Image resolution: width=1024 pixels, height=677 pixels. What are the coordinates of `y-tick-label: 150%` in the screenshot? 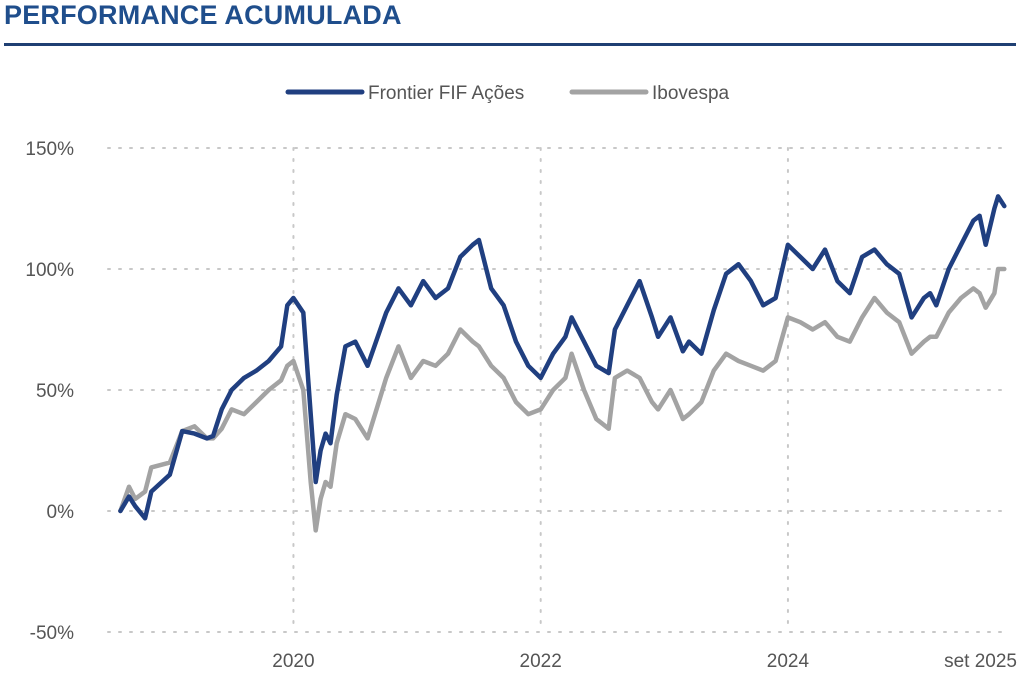 It's located at (49, 149).